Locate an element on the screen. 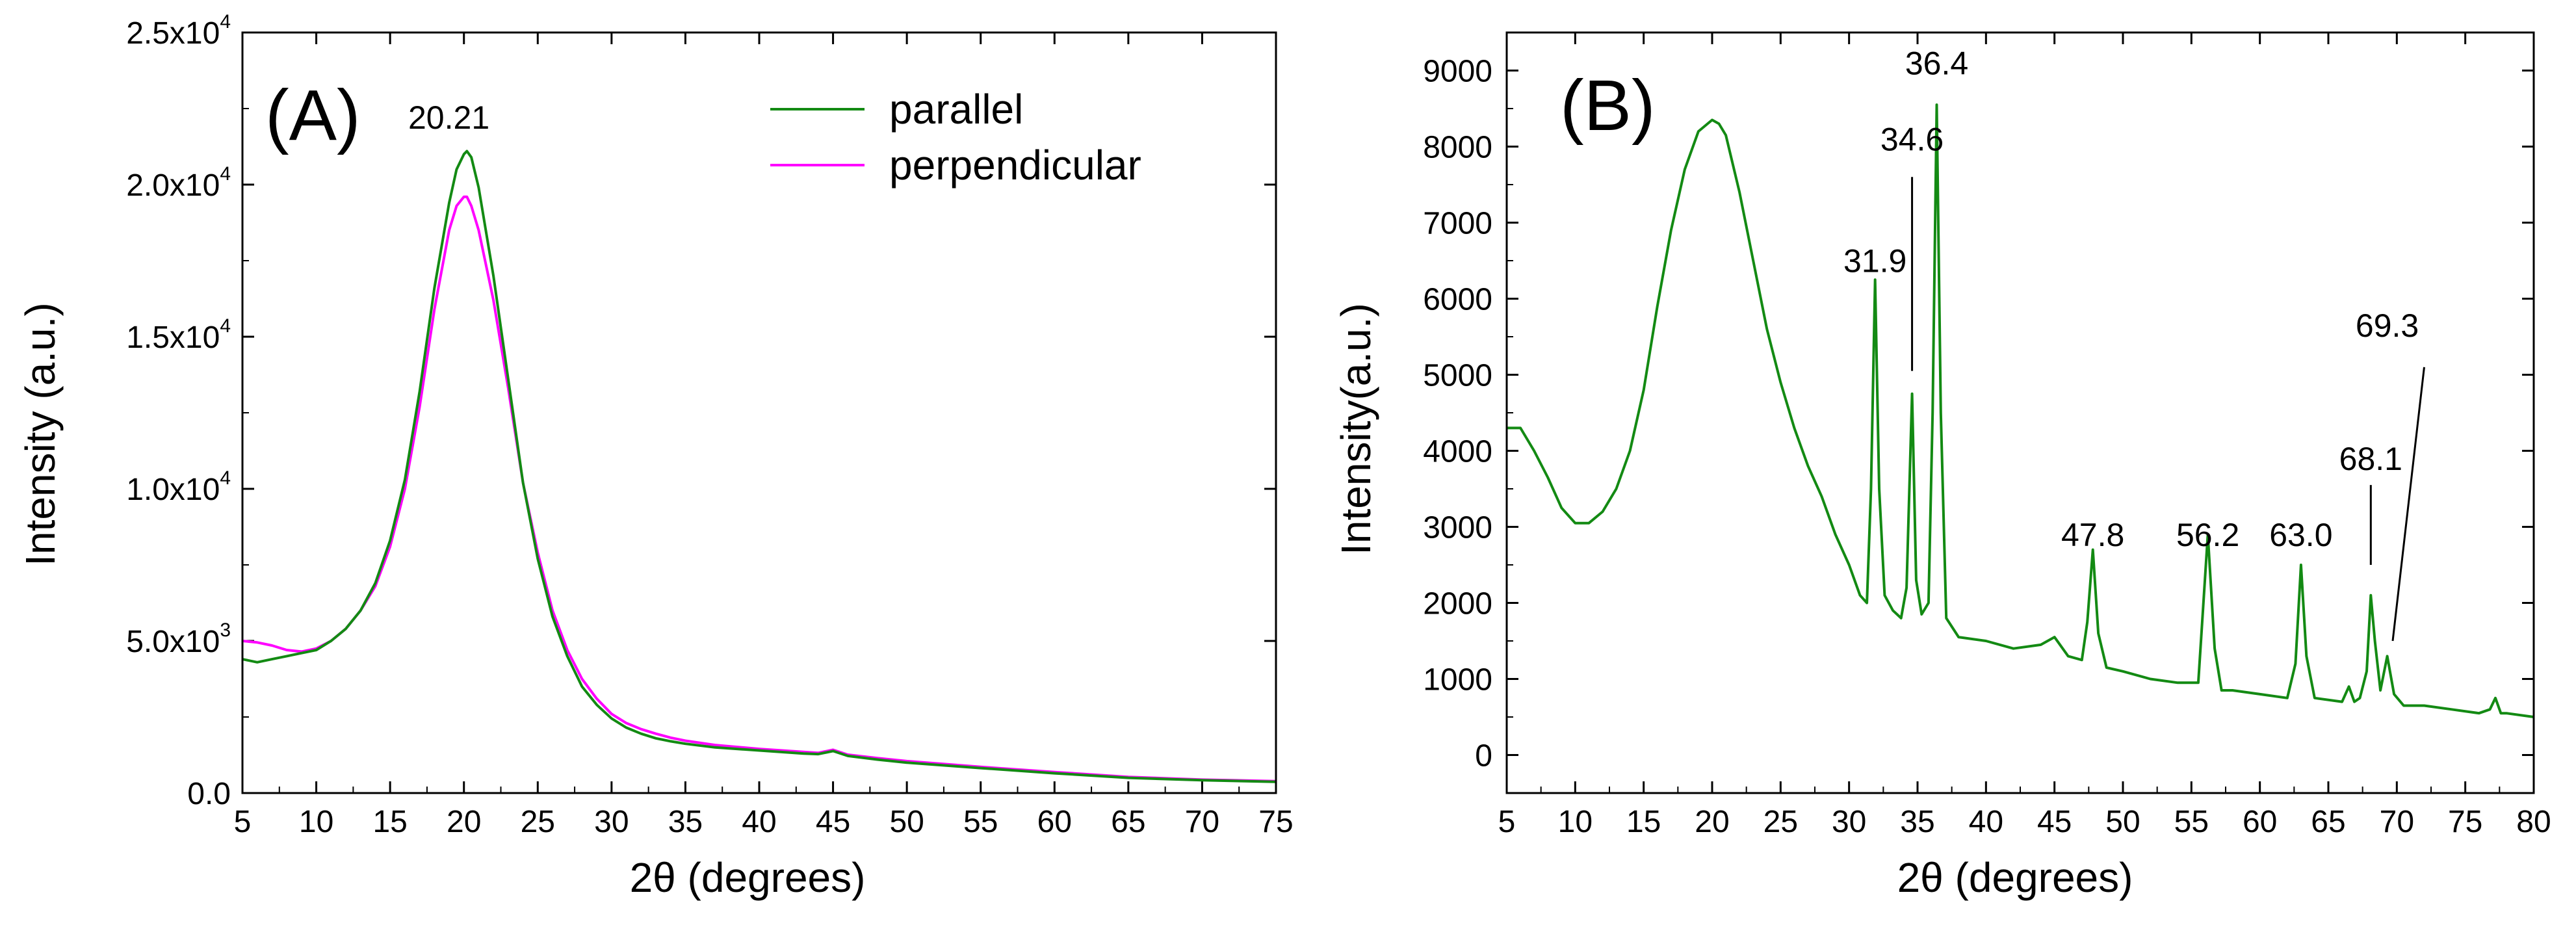 The width and height of the screenshot is (2576, 925). panel-a-y-tick-label: 2.0x10⁴ is located at coordinates (178, 183).